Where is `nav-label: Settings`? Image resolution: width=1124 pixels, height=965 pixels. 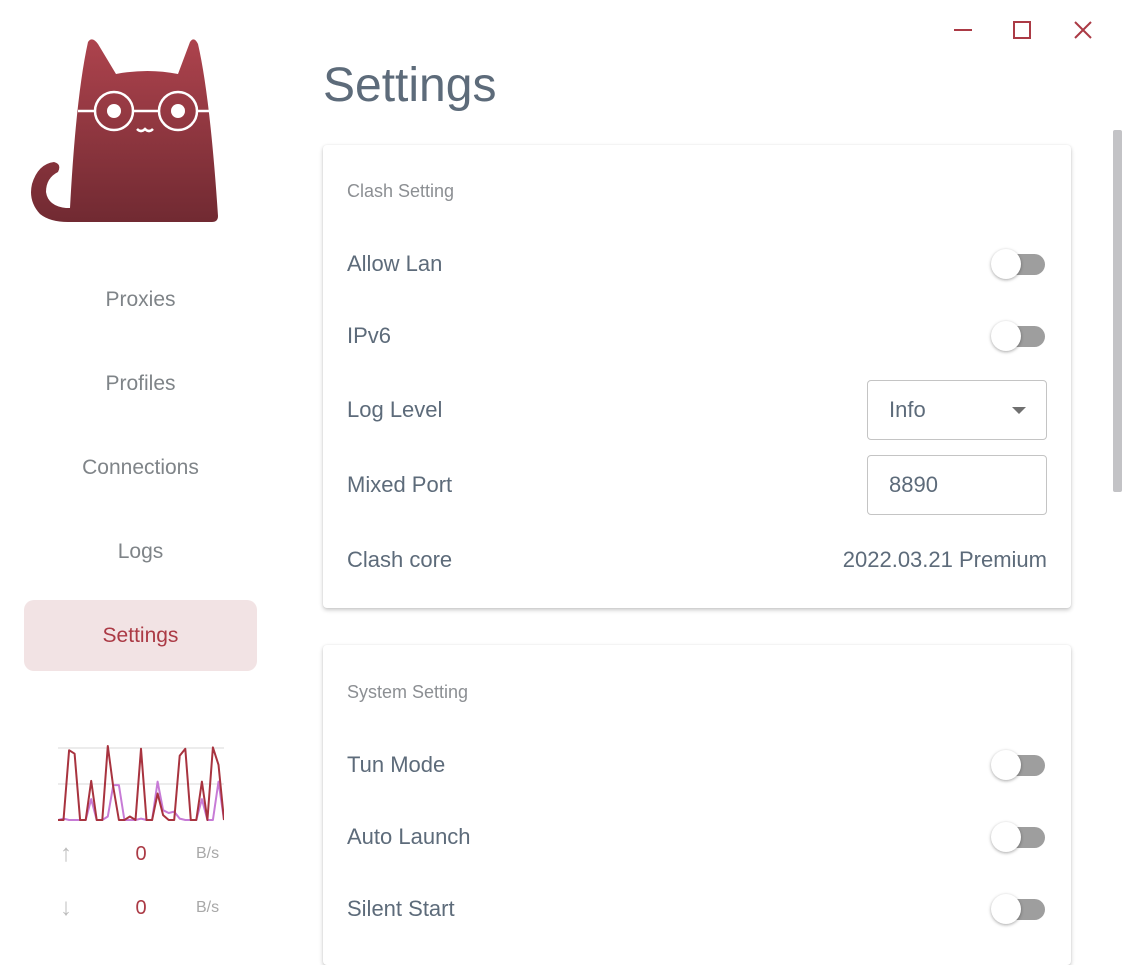 nav-label: Settings is located at coordinates (140, 635).